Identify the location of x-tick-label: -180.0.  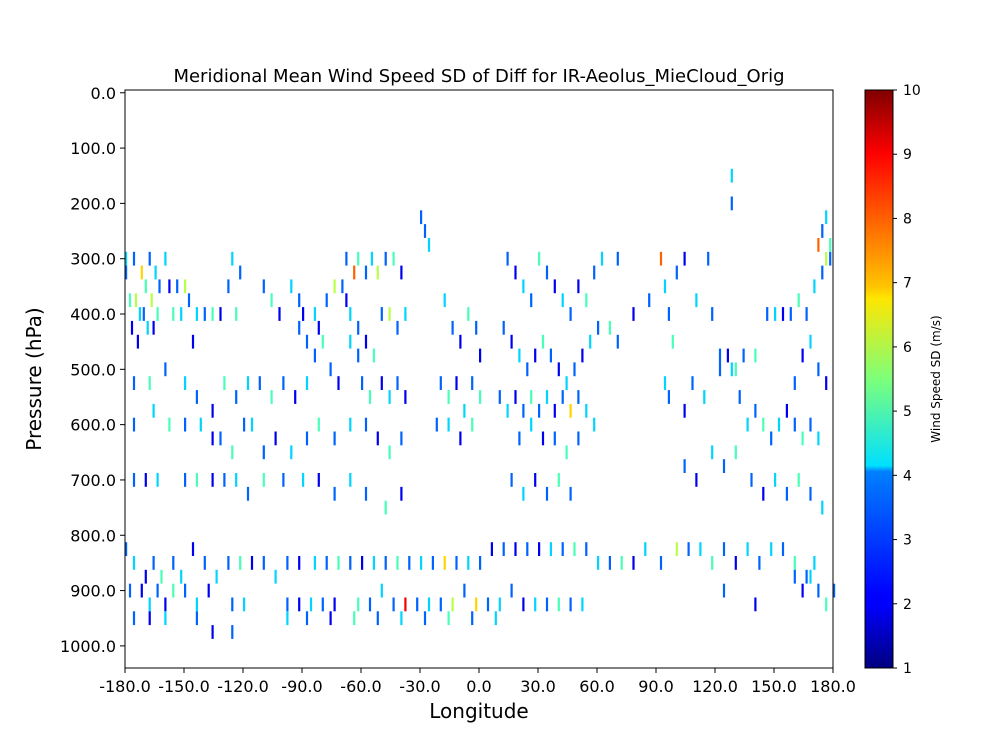
(125, 686).